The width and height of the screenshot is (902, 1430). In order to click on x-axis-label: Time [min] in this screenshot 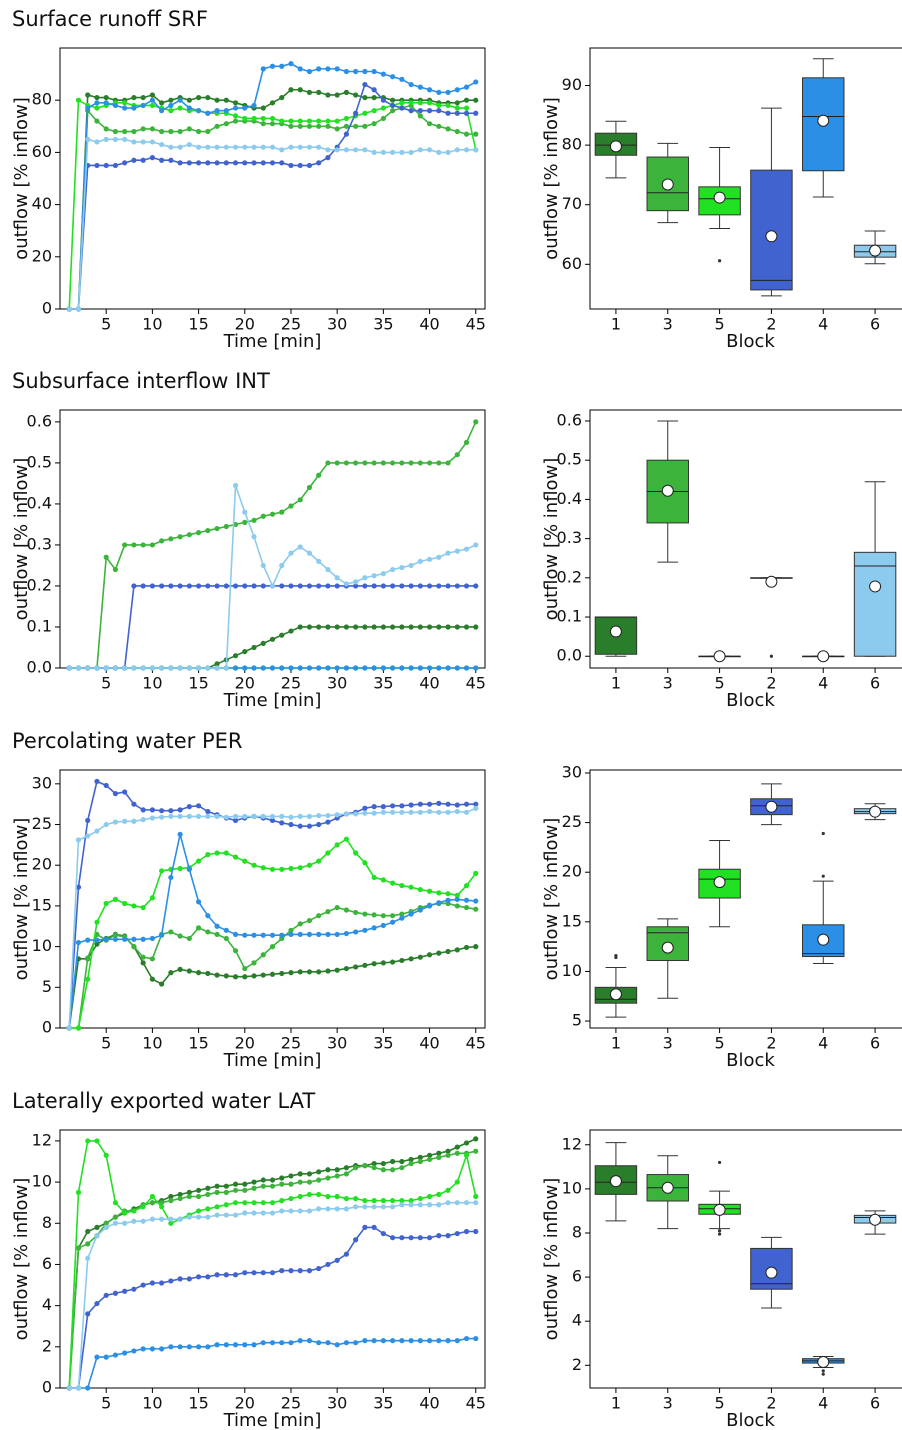, I will do `click(272, 1060)`.